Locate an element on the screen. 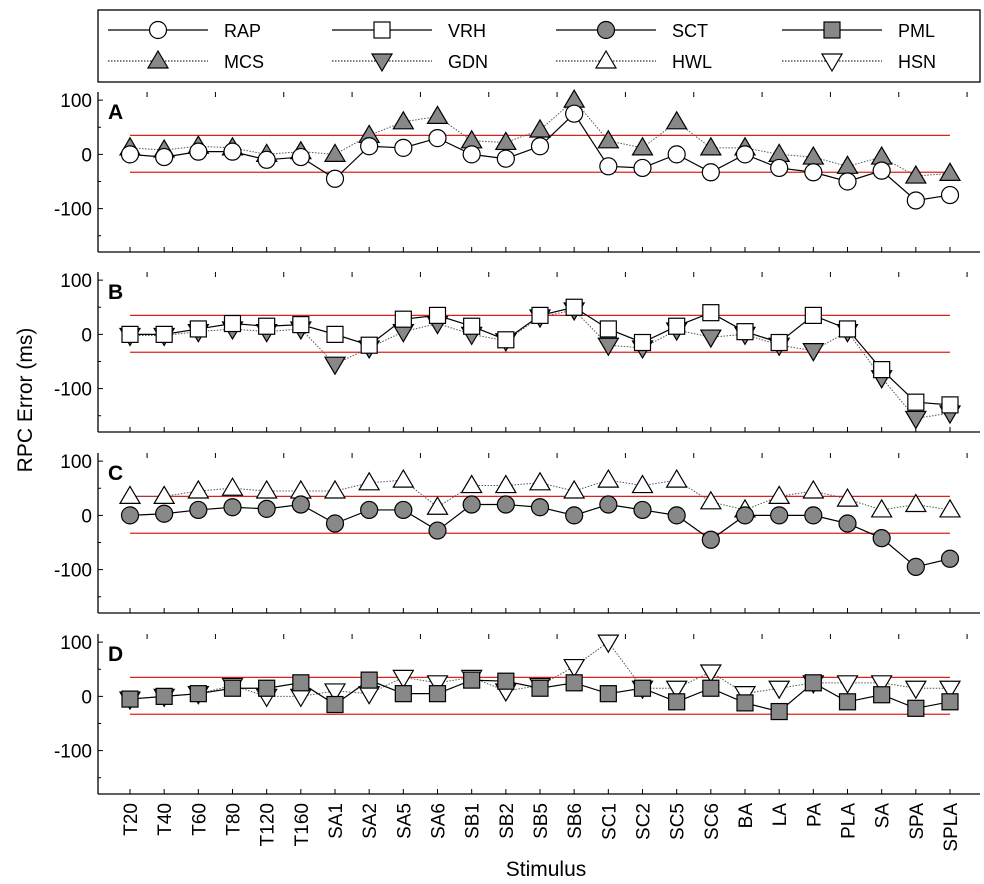 This screenshot has width=984, height=884. point-pml-sa6 is located at coordinates (437, 694).